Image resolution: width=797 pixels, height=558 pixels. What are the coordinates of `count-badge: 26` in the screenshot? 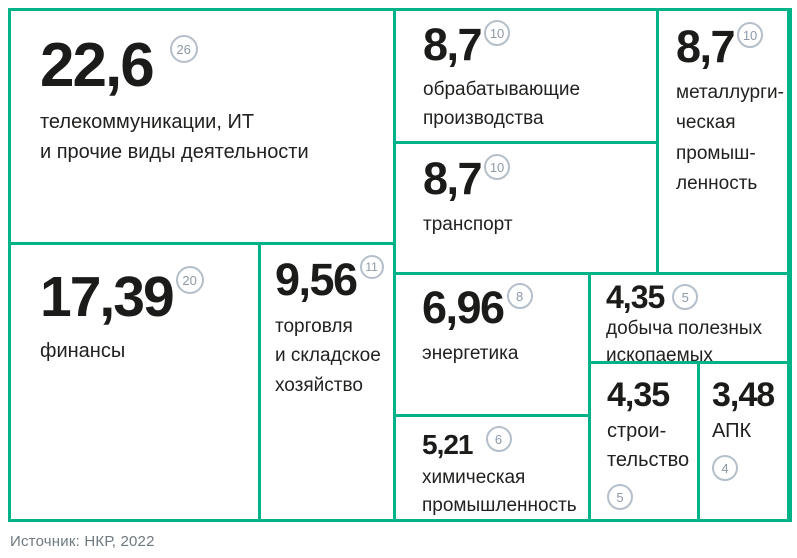 It's located at (183, 49).